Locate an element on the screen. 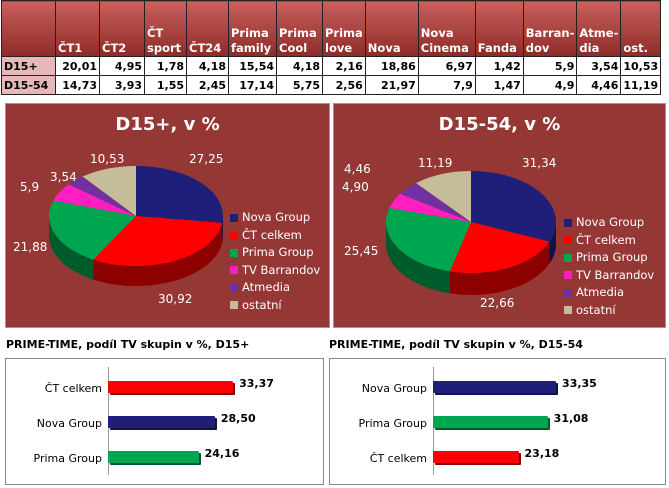  table-cell: 20,01 is located at coordinates (77, 66).